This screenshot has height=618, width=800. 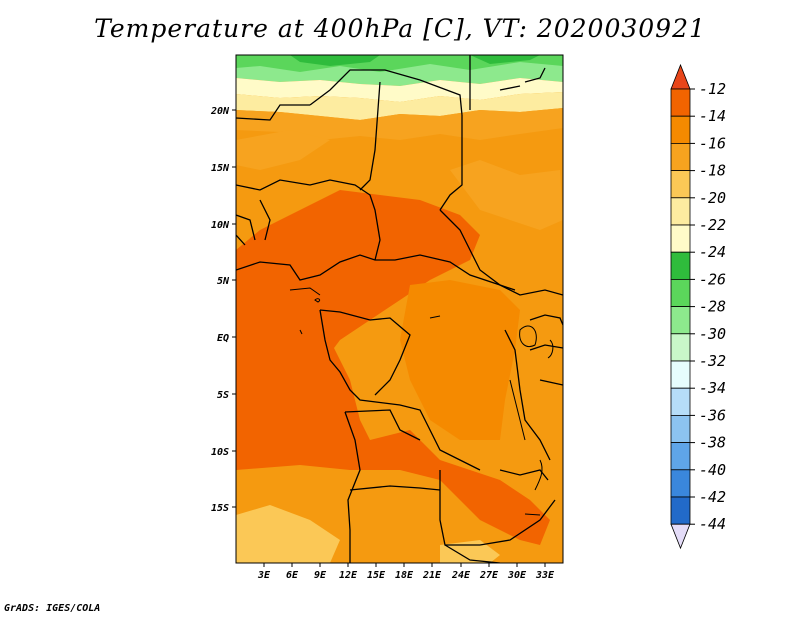 I want to click on colorbar-label: -38, so click(x=712, y=443).